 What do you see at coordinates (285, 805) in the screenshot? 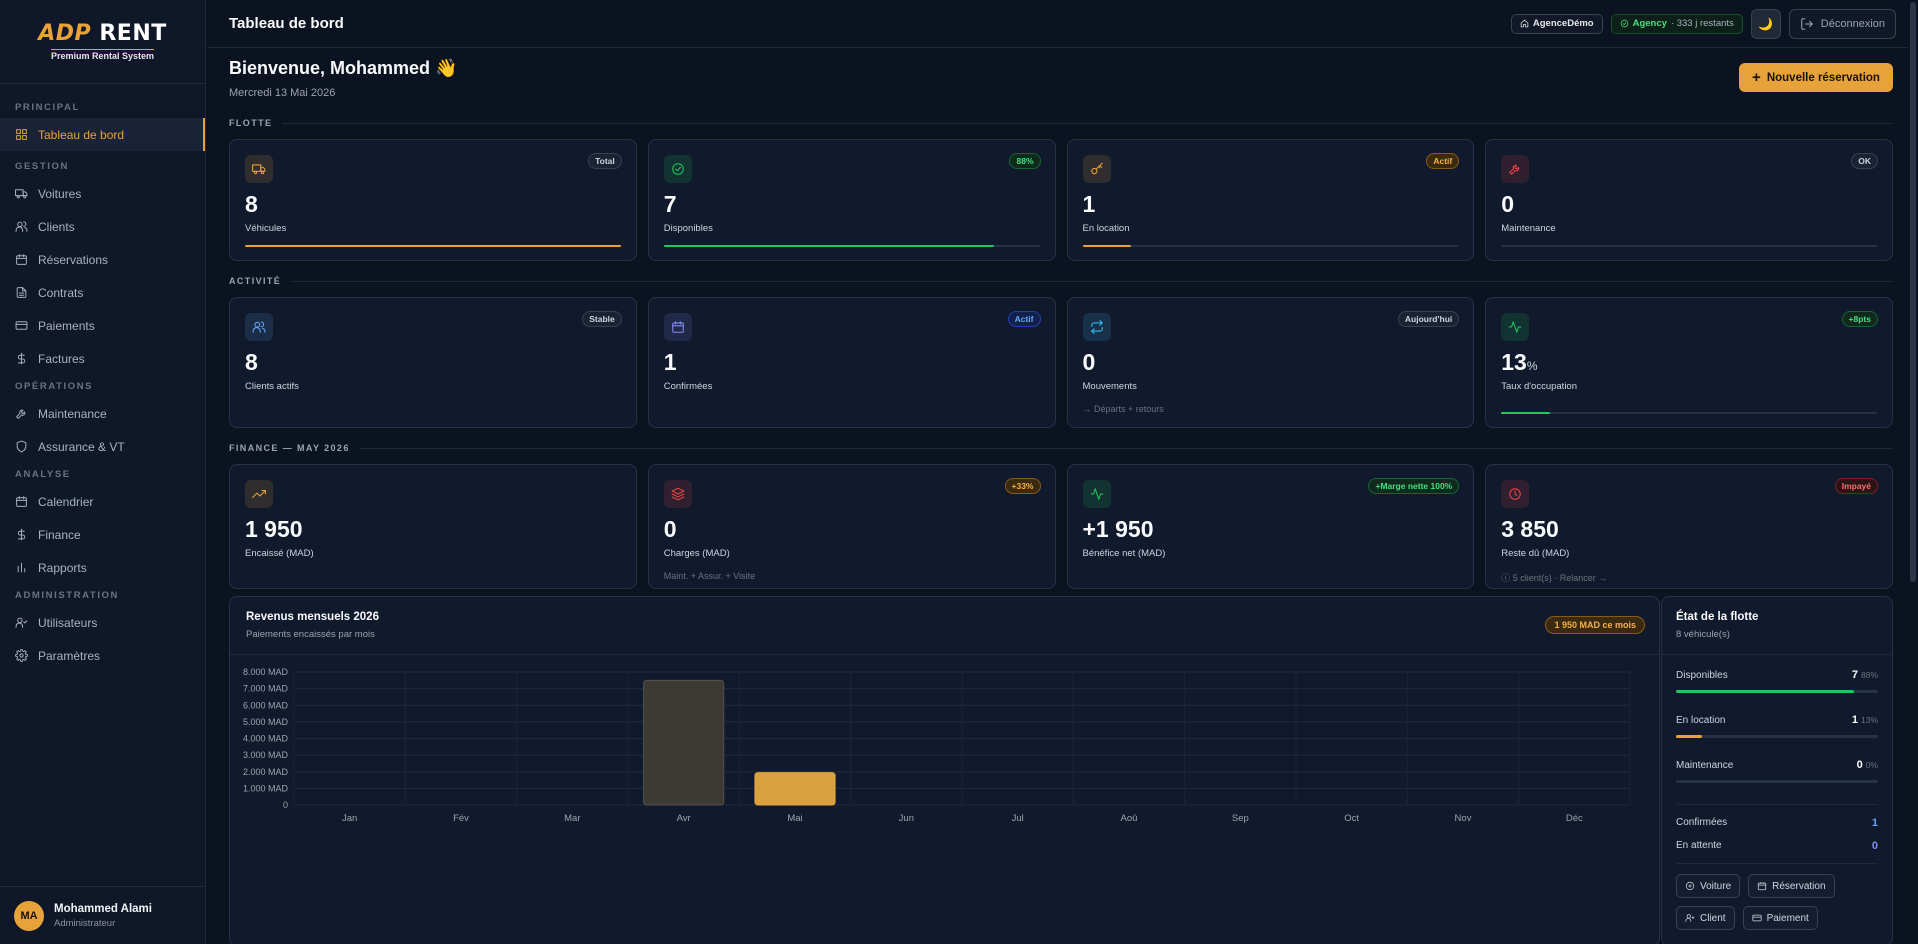
I see `y-tick-label: 0` at bounding box center [285, 805].